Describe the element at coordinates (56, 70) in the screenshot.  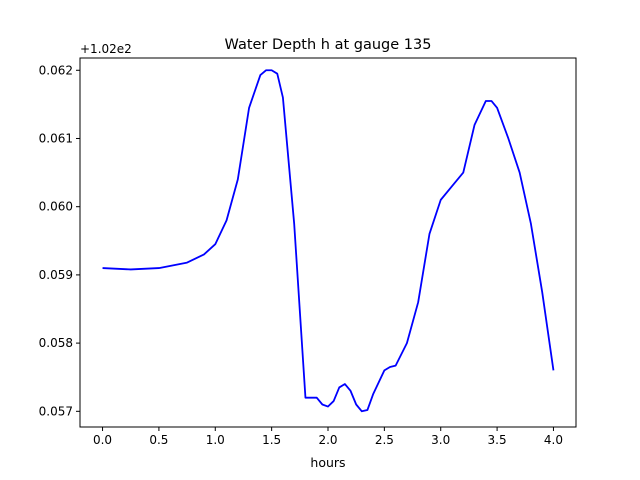
I see `y-tick-label: 0.062` at that location.